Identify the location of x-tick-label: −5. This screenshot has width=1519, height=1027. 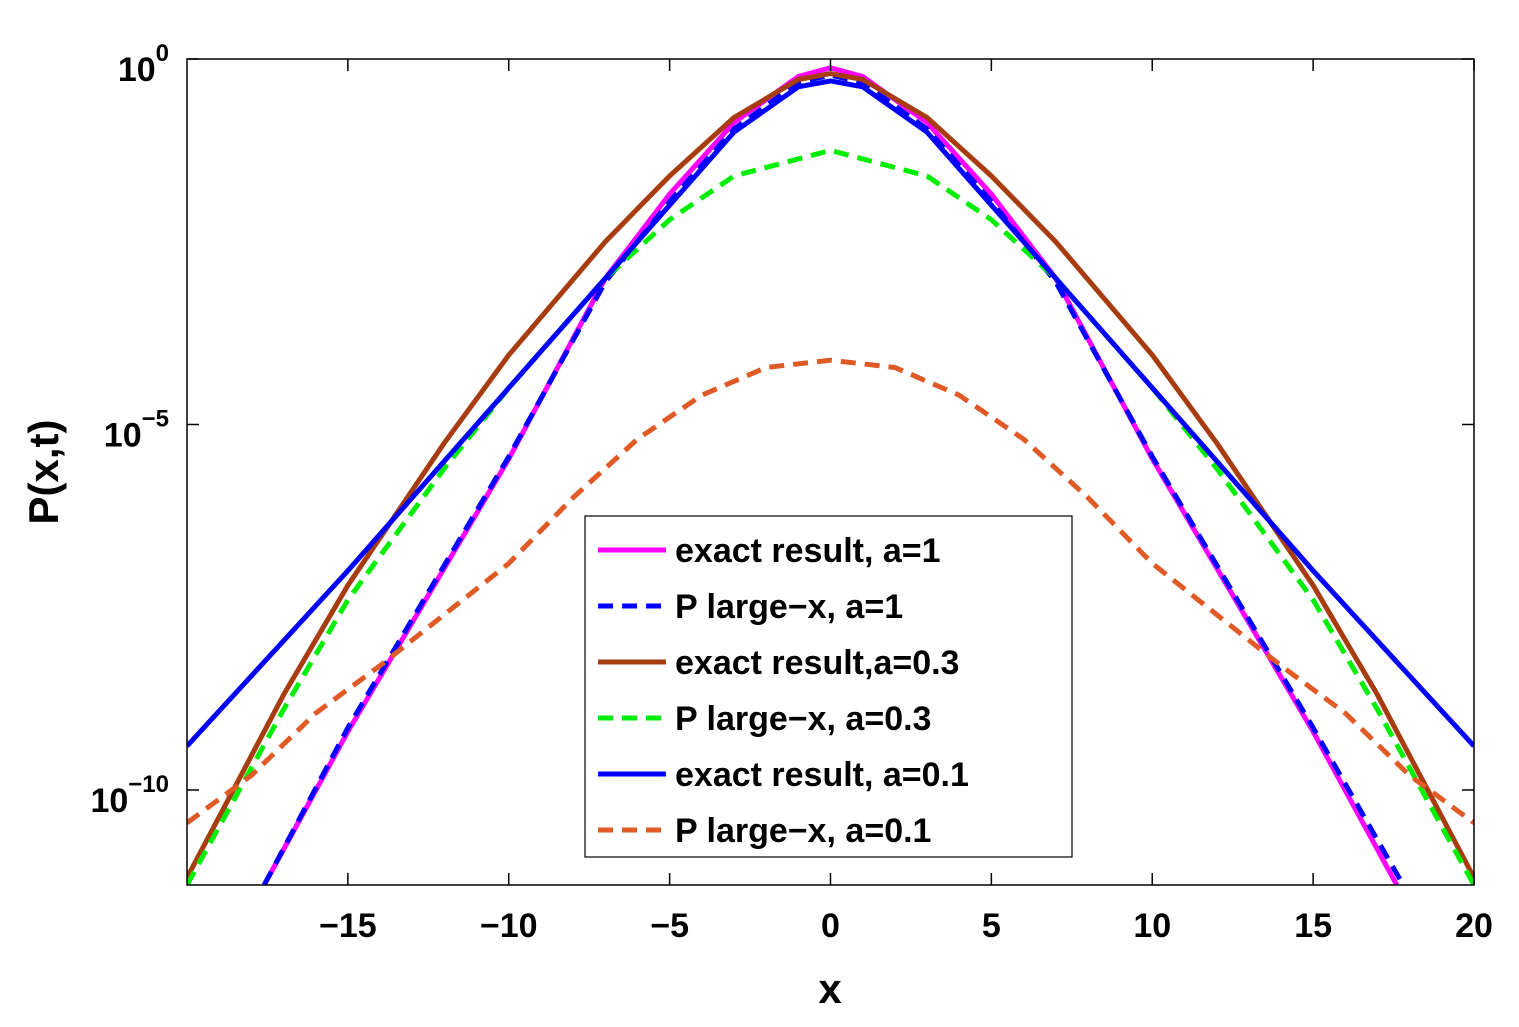
(669, 926).